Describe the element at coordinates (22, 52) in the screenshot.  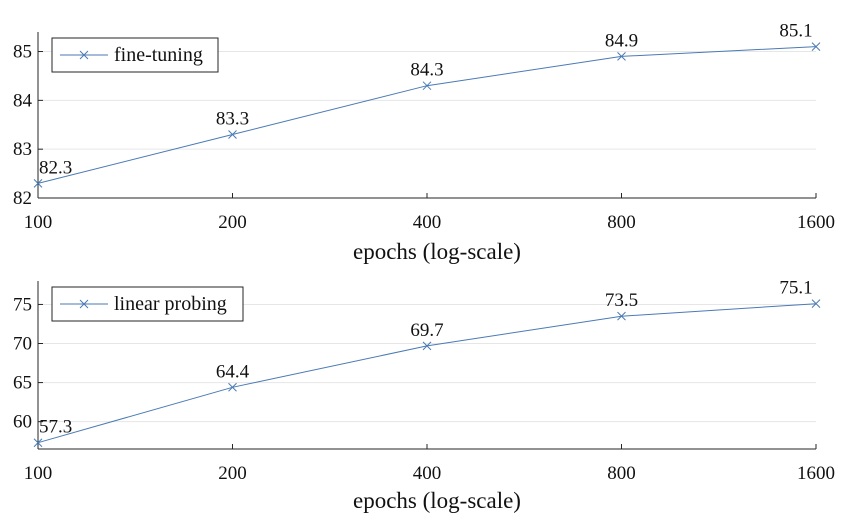
I see `y-tick-label: 85` at that location.